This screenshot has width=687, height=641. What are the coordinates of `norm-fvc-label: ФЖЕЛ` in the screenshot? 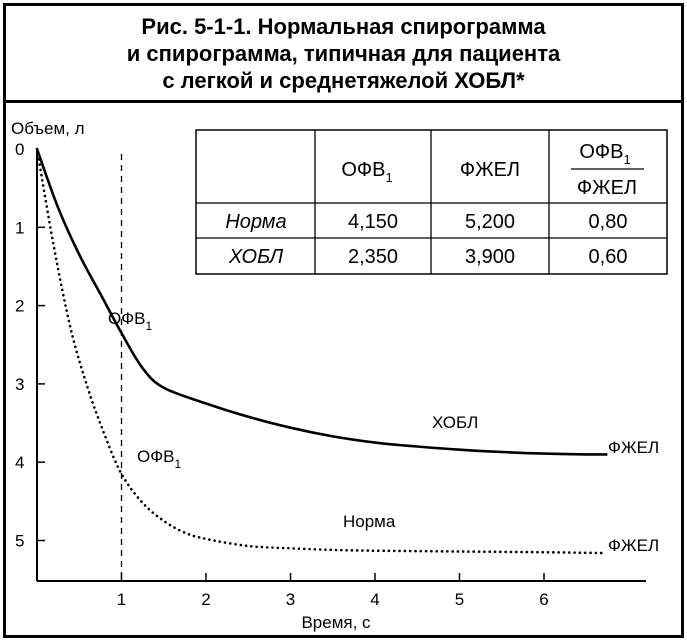 It's located at (633, 545).